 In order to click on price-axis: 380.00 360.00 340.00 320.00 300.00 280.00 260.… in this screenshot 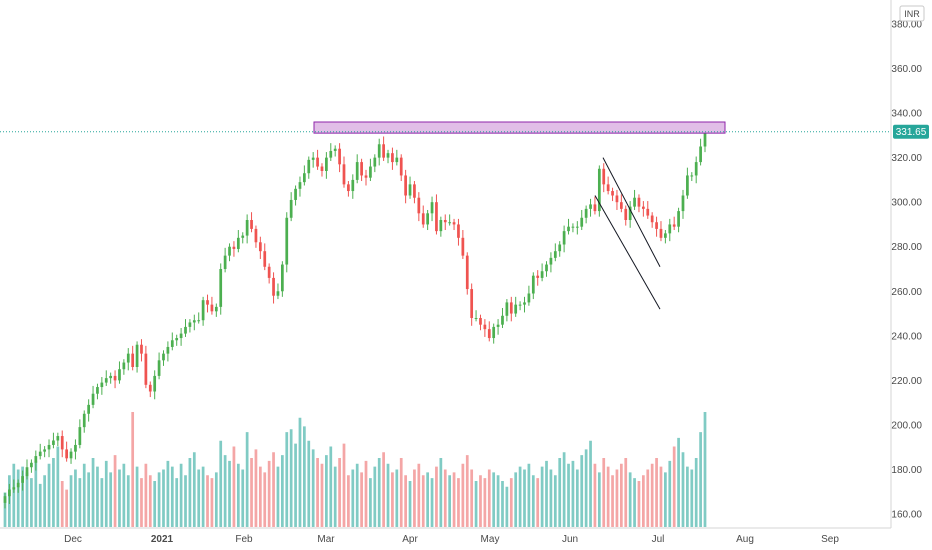, I will do `click(906, 270)`.